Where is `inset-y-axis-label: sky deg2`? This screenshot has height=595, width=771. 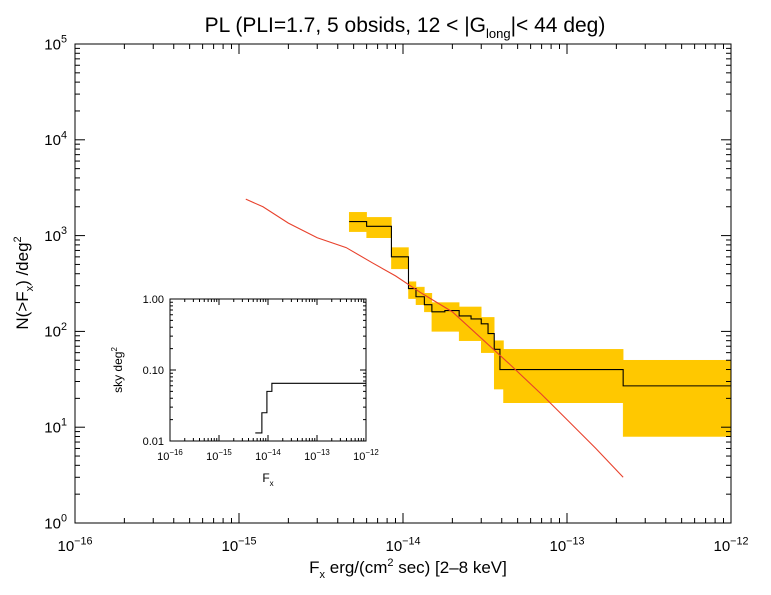 inset-y-axis-label: sky deg2 is located at coordinates (117, 370).